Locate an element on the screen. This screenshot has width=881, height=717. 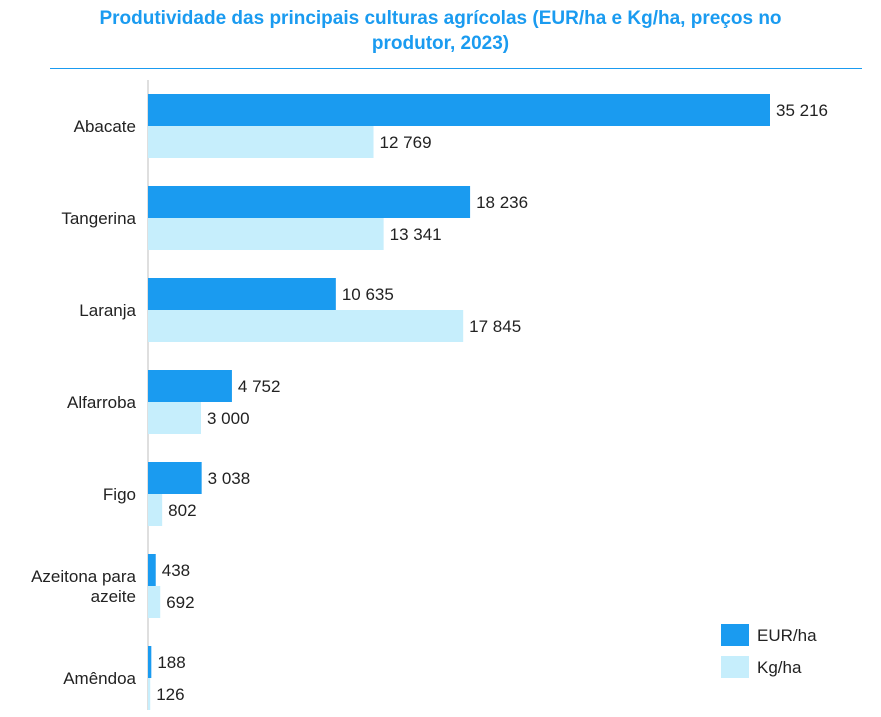
data-label-kg-ha: 3 000 is located at coordinates (228, 418).